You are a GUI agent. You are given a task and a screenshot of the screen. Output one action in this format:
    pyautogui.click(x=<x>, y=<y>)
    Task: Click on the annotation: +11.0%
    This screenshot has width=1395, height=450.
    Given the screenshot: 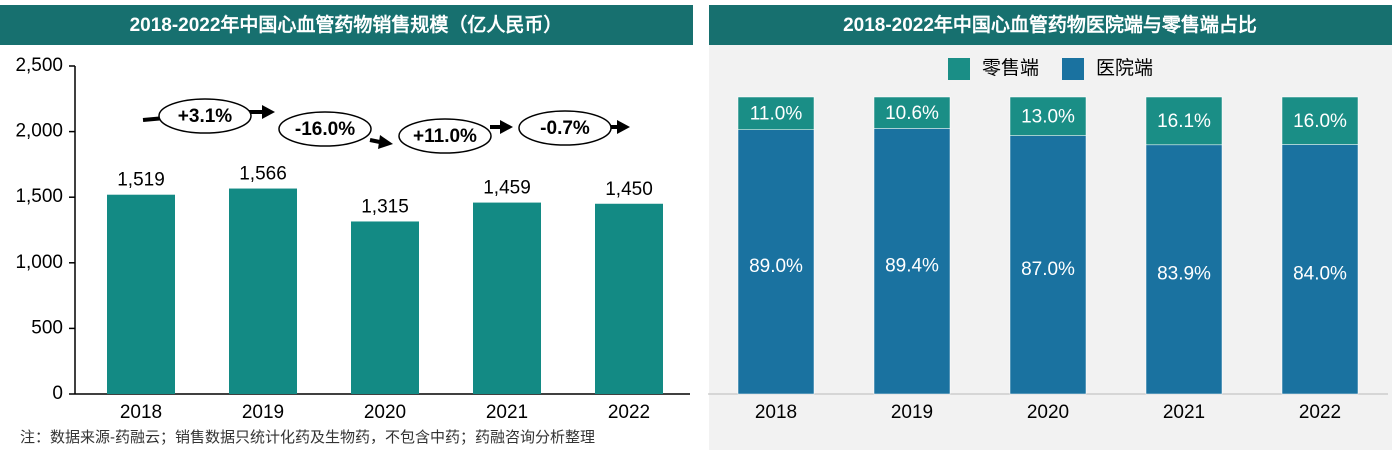 What is the action you would take?
    pyautogui.click(x=445, y=136)
    